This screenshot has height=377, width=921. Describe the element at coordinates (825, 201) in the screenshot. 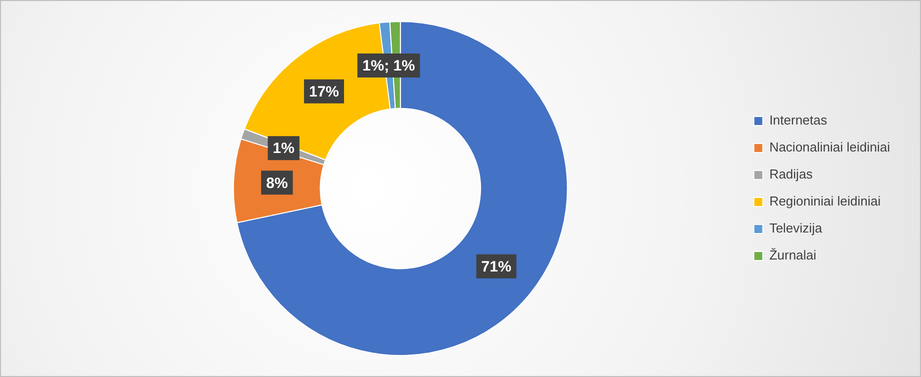

I see `legend-label: Regioniniai leidiniai` at that location.